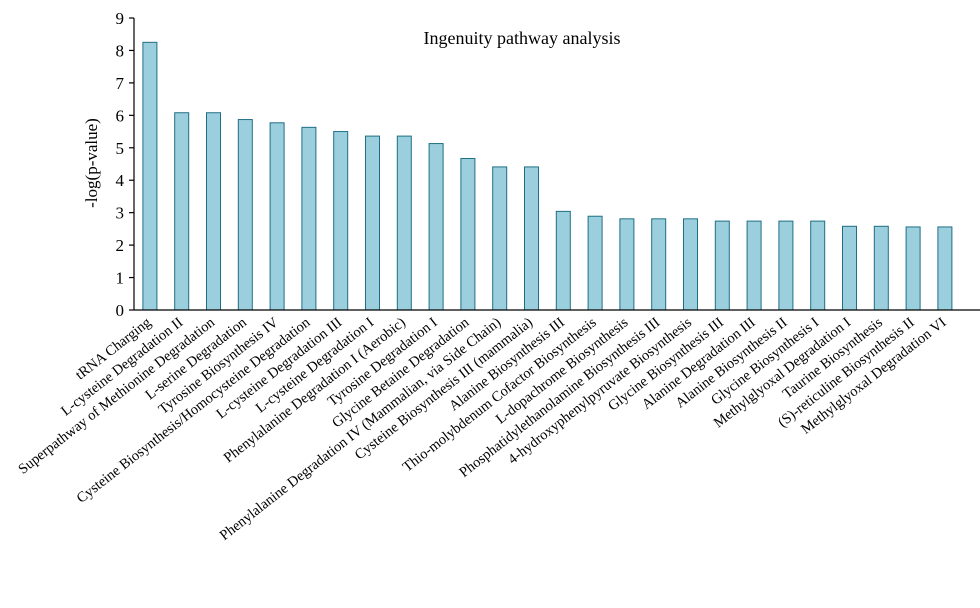 This screenshot has width=980, height=608. I want to click on y-tick-label: 2, so click(120, 245).